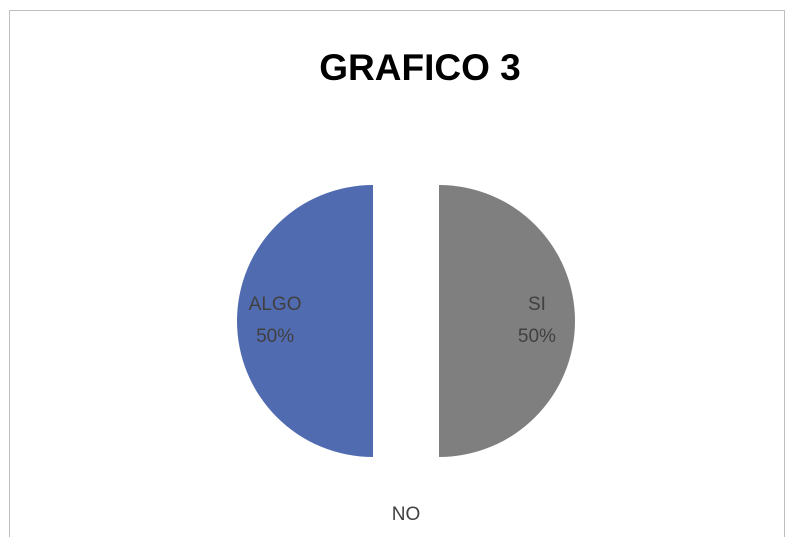 The height and width of the screenshot is (537, 790). What do you see at coordinates (275, 304) in the screenshot?
I see `slice-category-label: ALGO` at bounding box center [275, 304].